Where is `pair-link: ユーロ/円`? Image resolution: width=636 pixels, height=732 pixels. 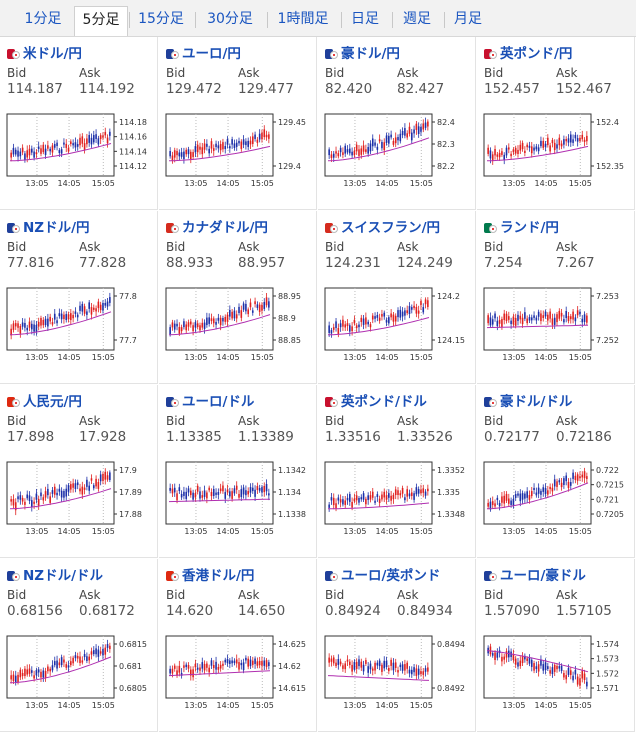
pair-link: ユーロ/円 is located at coordinates (203, 52).